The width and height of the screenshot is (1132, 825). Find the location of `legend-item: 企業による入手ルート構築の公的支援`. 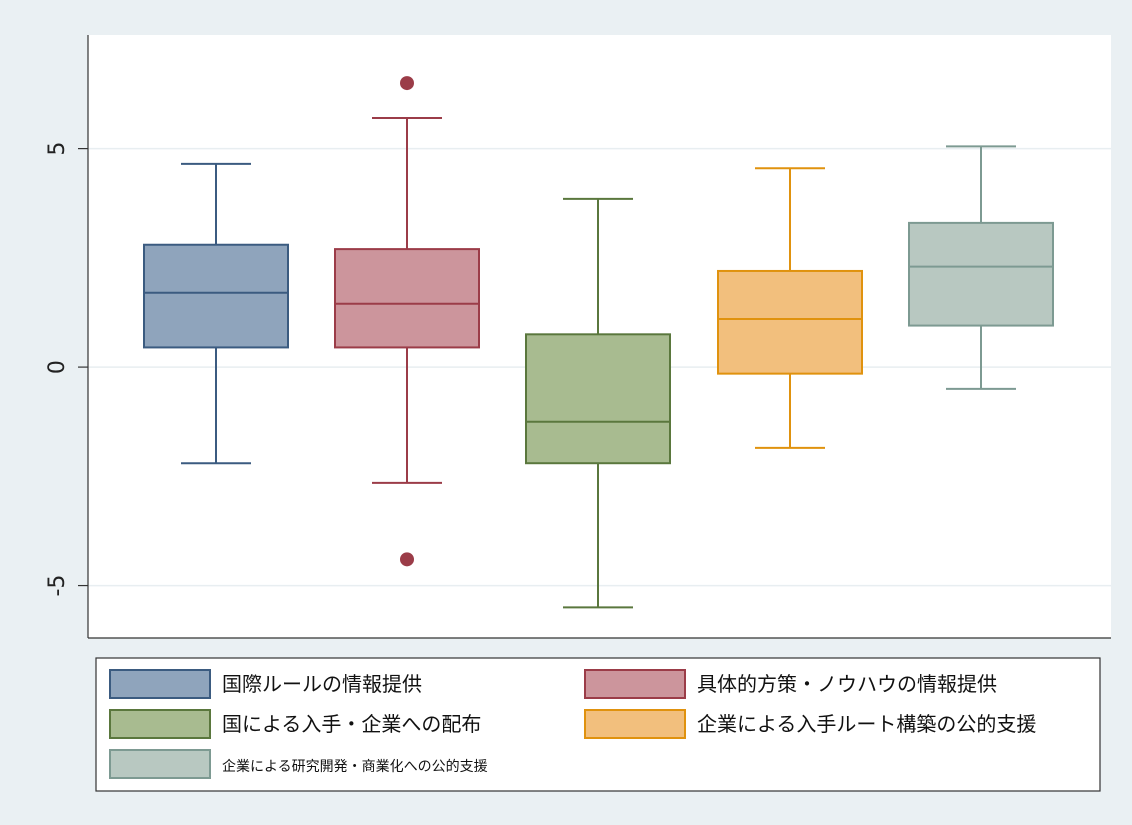

legend-item: 企業による入手ルート構築の公的支援 is located at coordinates (810, 724).